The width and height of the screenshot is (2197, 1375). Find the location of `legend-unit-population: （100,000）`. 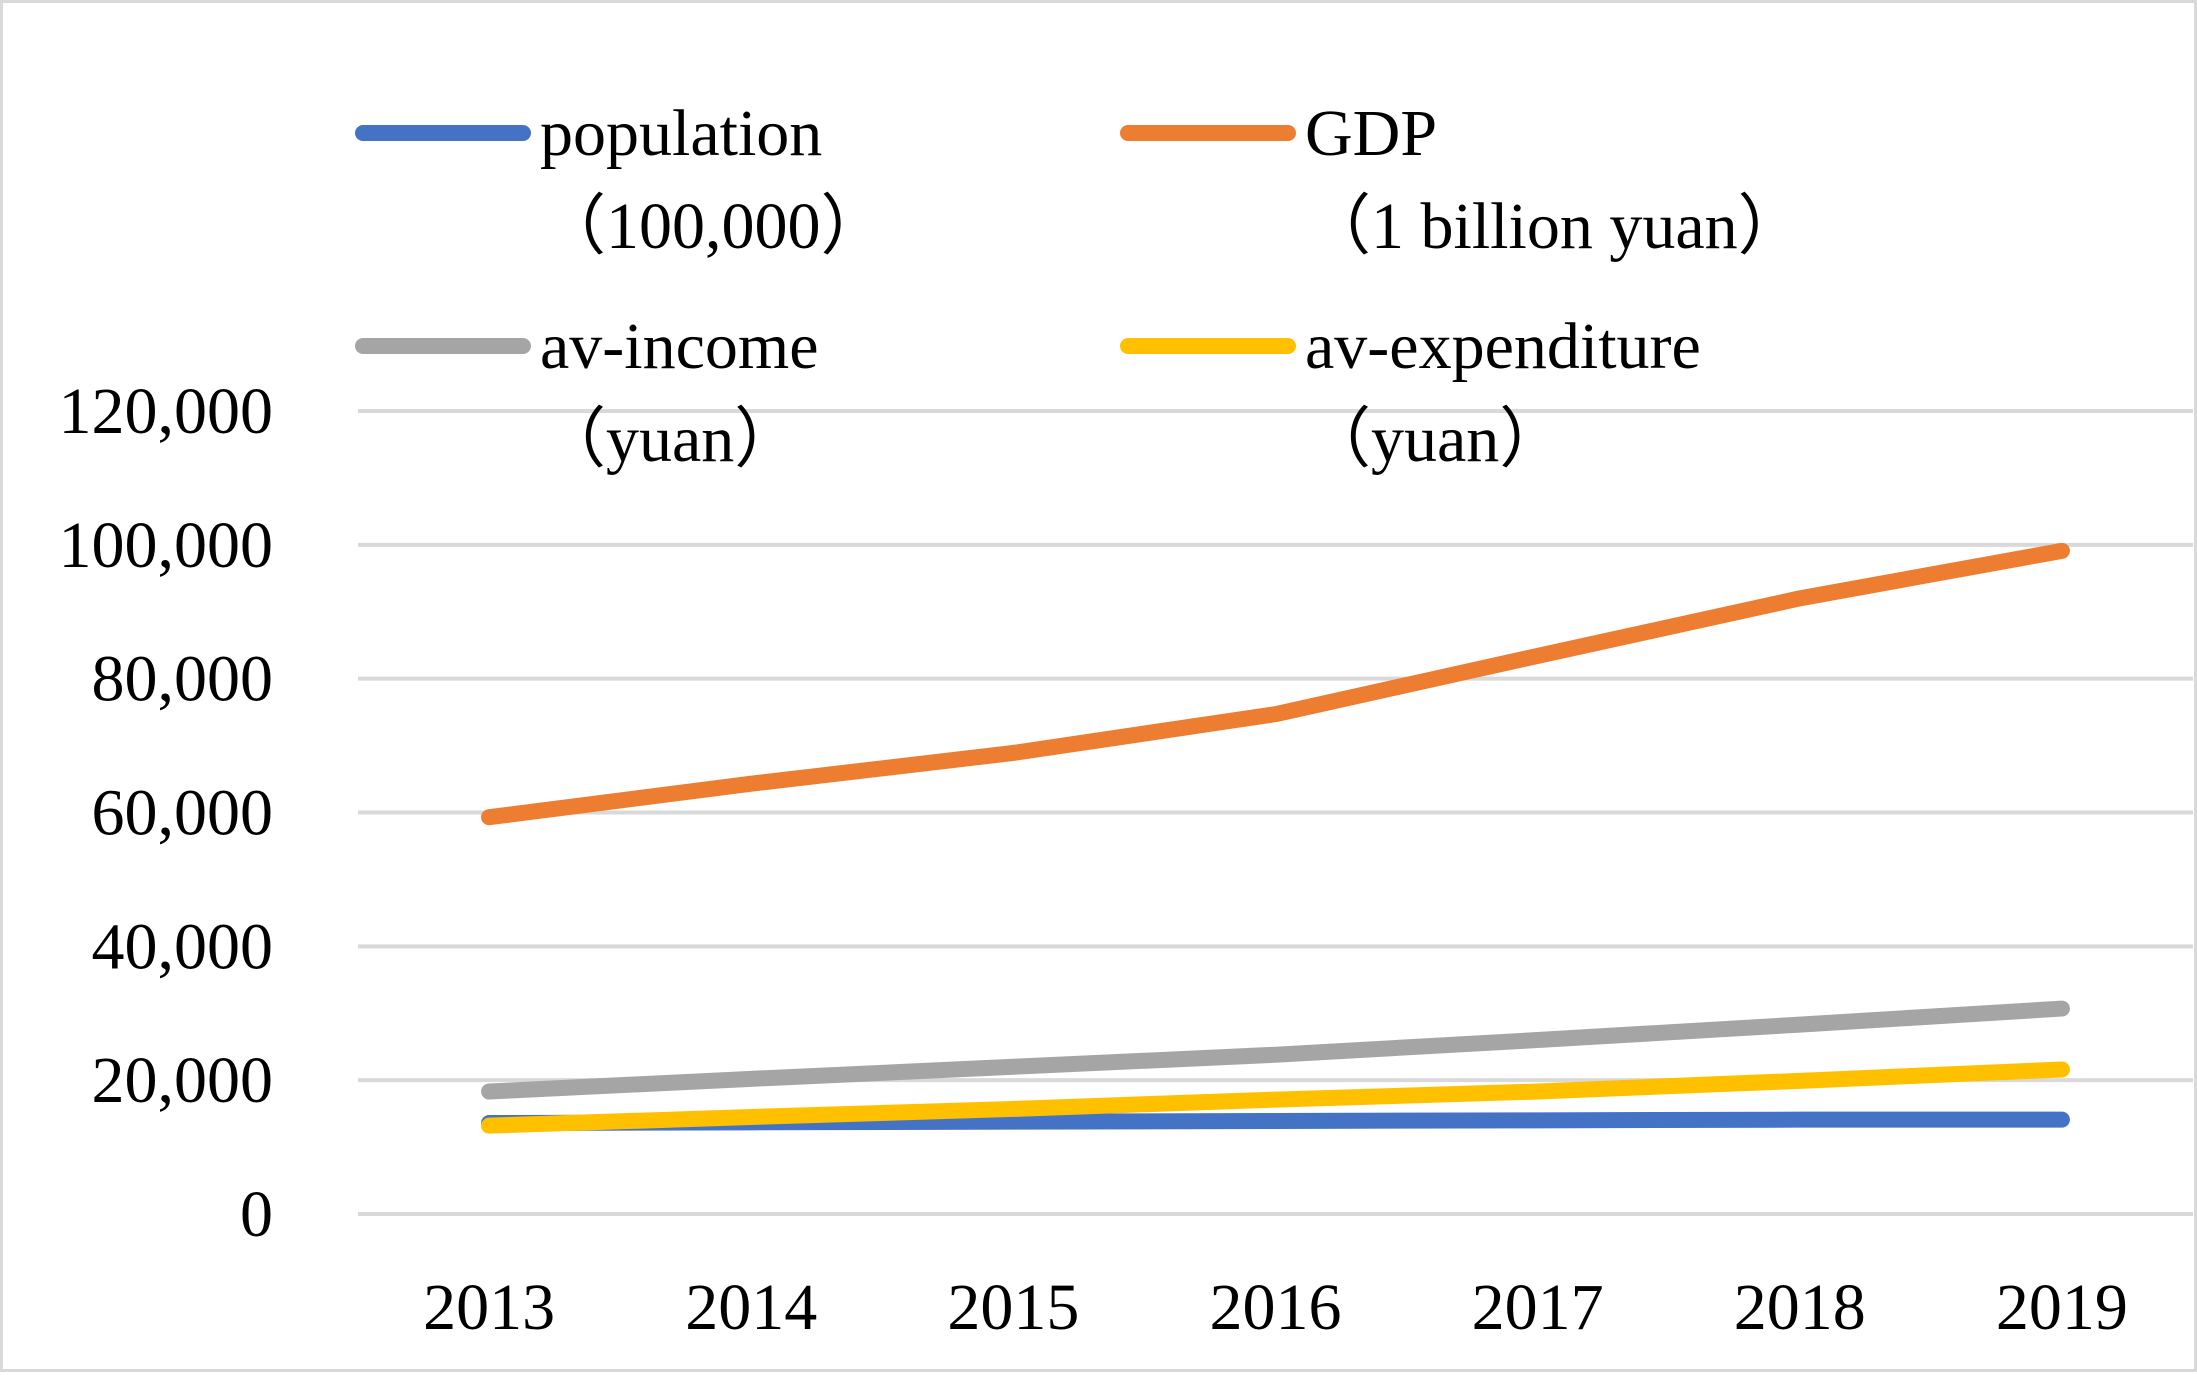

legend-unit-population: （100,000） is located at coordinates (713, 226).